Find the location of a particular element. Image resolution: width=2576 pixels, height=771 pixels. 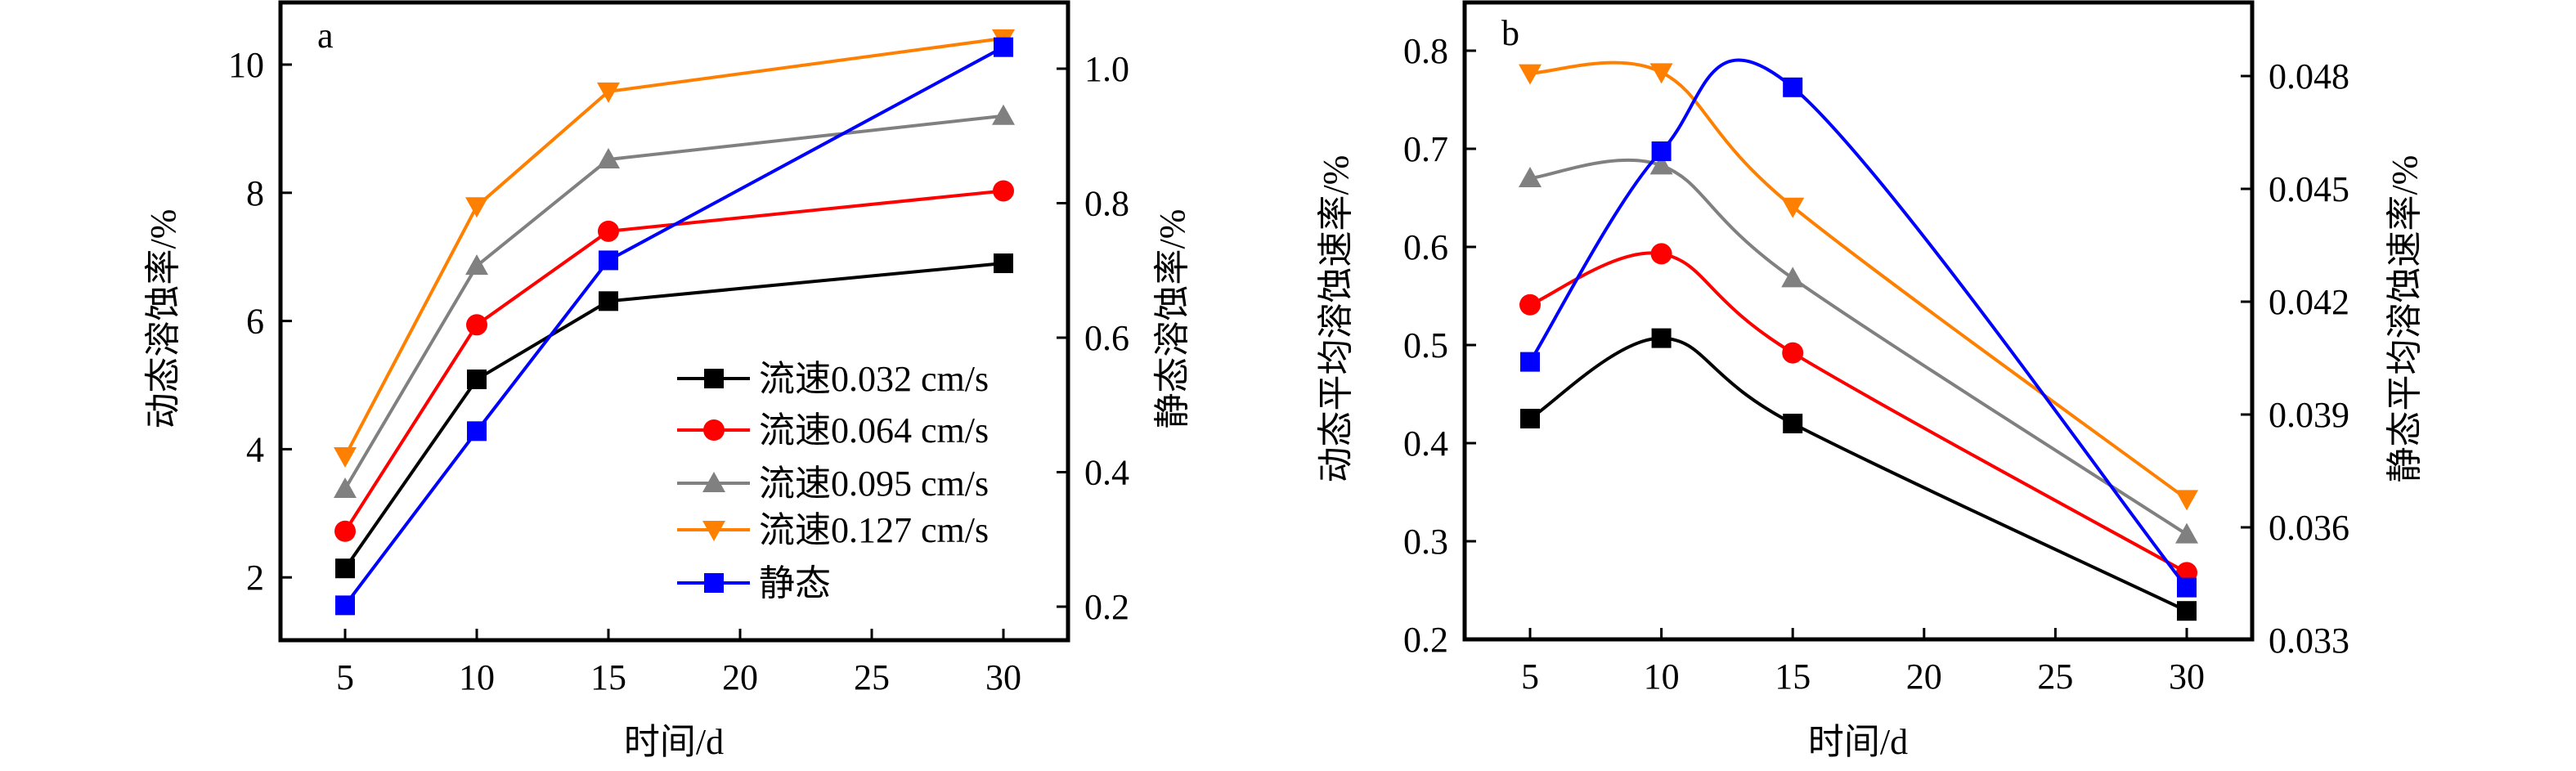

y-tick-label: 0.8 is located at coordinates (1425, 51).